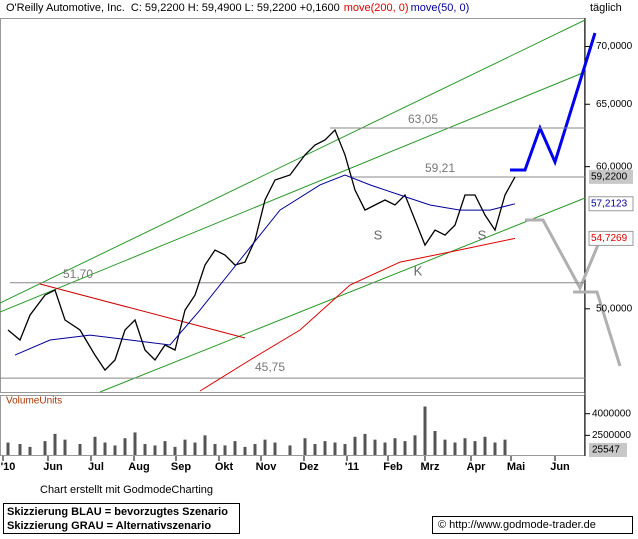 The width and height of the screenshot is (638, 539). Describe the element at coordinates (440, 168) in the screenshot. I see `level-label: 59,21` at that location.